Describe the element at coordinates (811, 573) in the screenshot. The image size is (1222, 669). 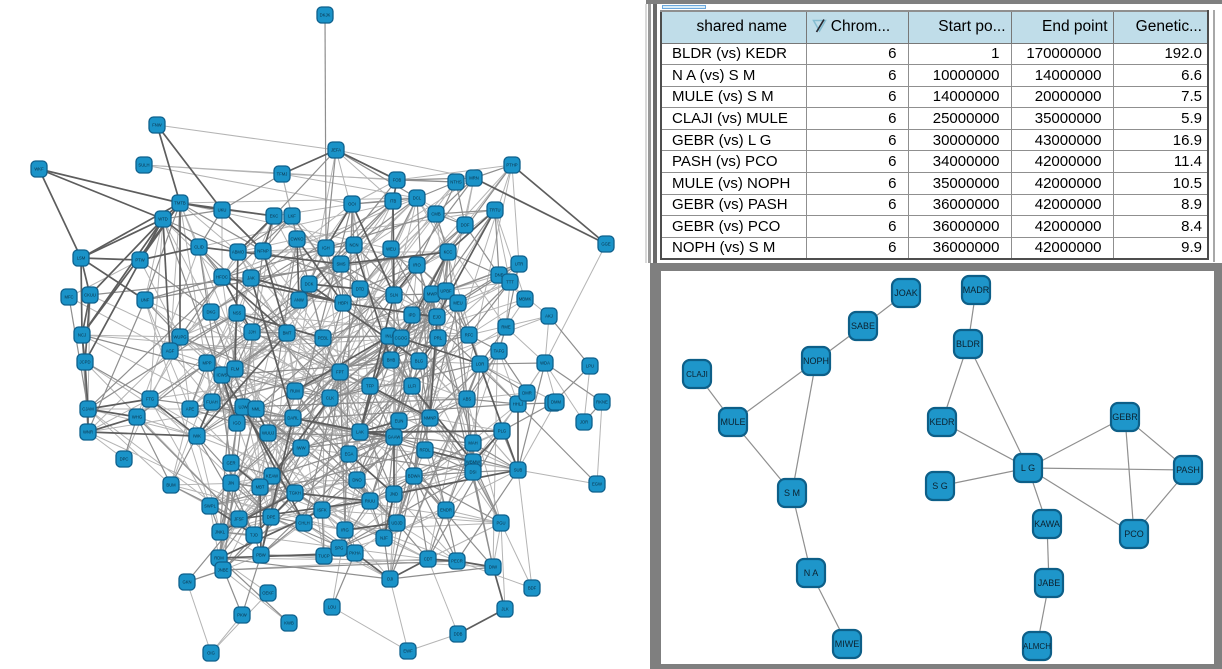
I see `svg-text: N A` at that location.